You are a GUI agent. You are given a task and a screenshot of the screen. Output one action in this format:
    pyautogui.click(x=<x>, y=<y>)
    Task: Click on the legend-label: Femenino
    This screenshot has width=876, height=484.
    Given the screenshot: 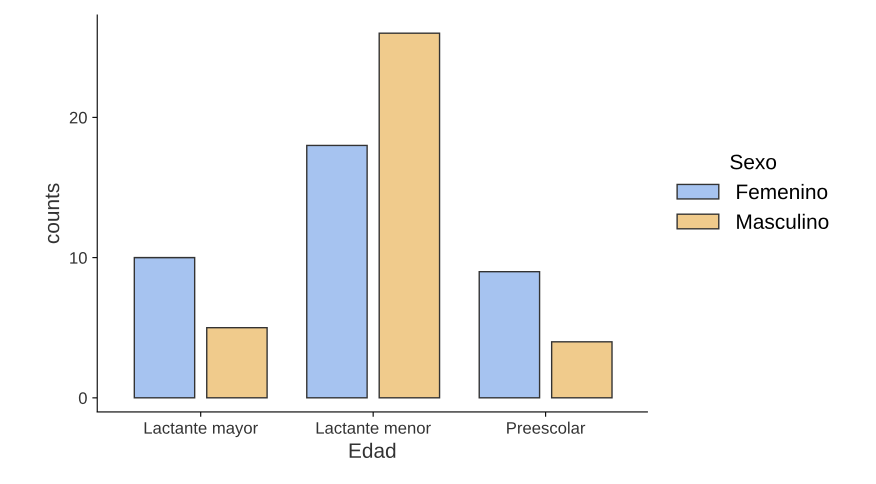 What is the action you would take?
    pyautogui.click(x=782, y=192)
    